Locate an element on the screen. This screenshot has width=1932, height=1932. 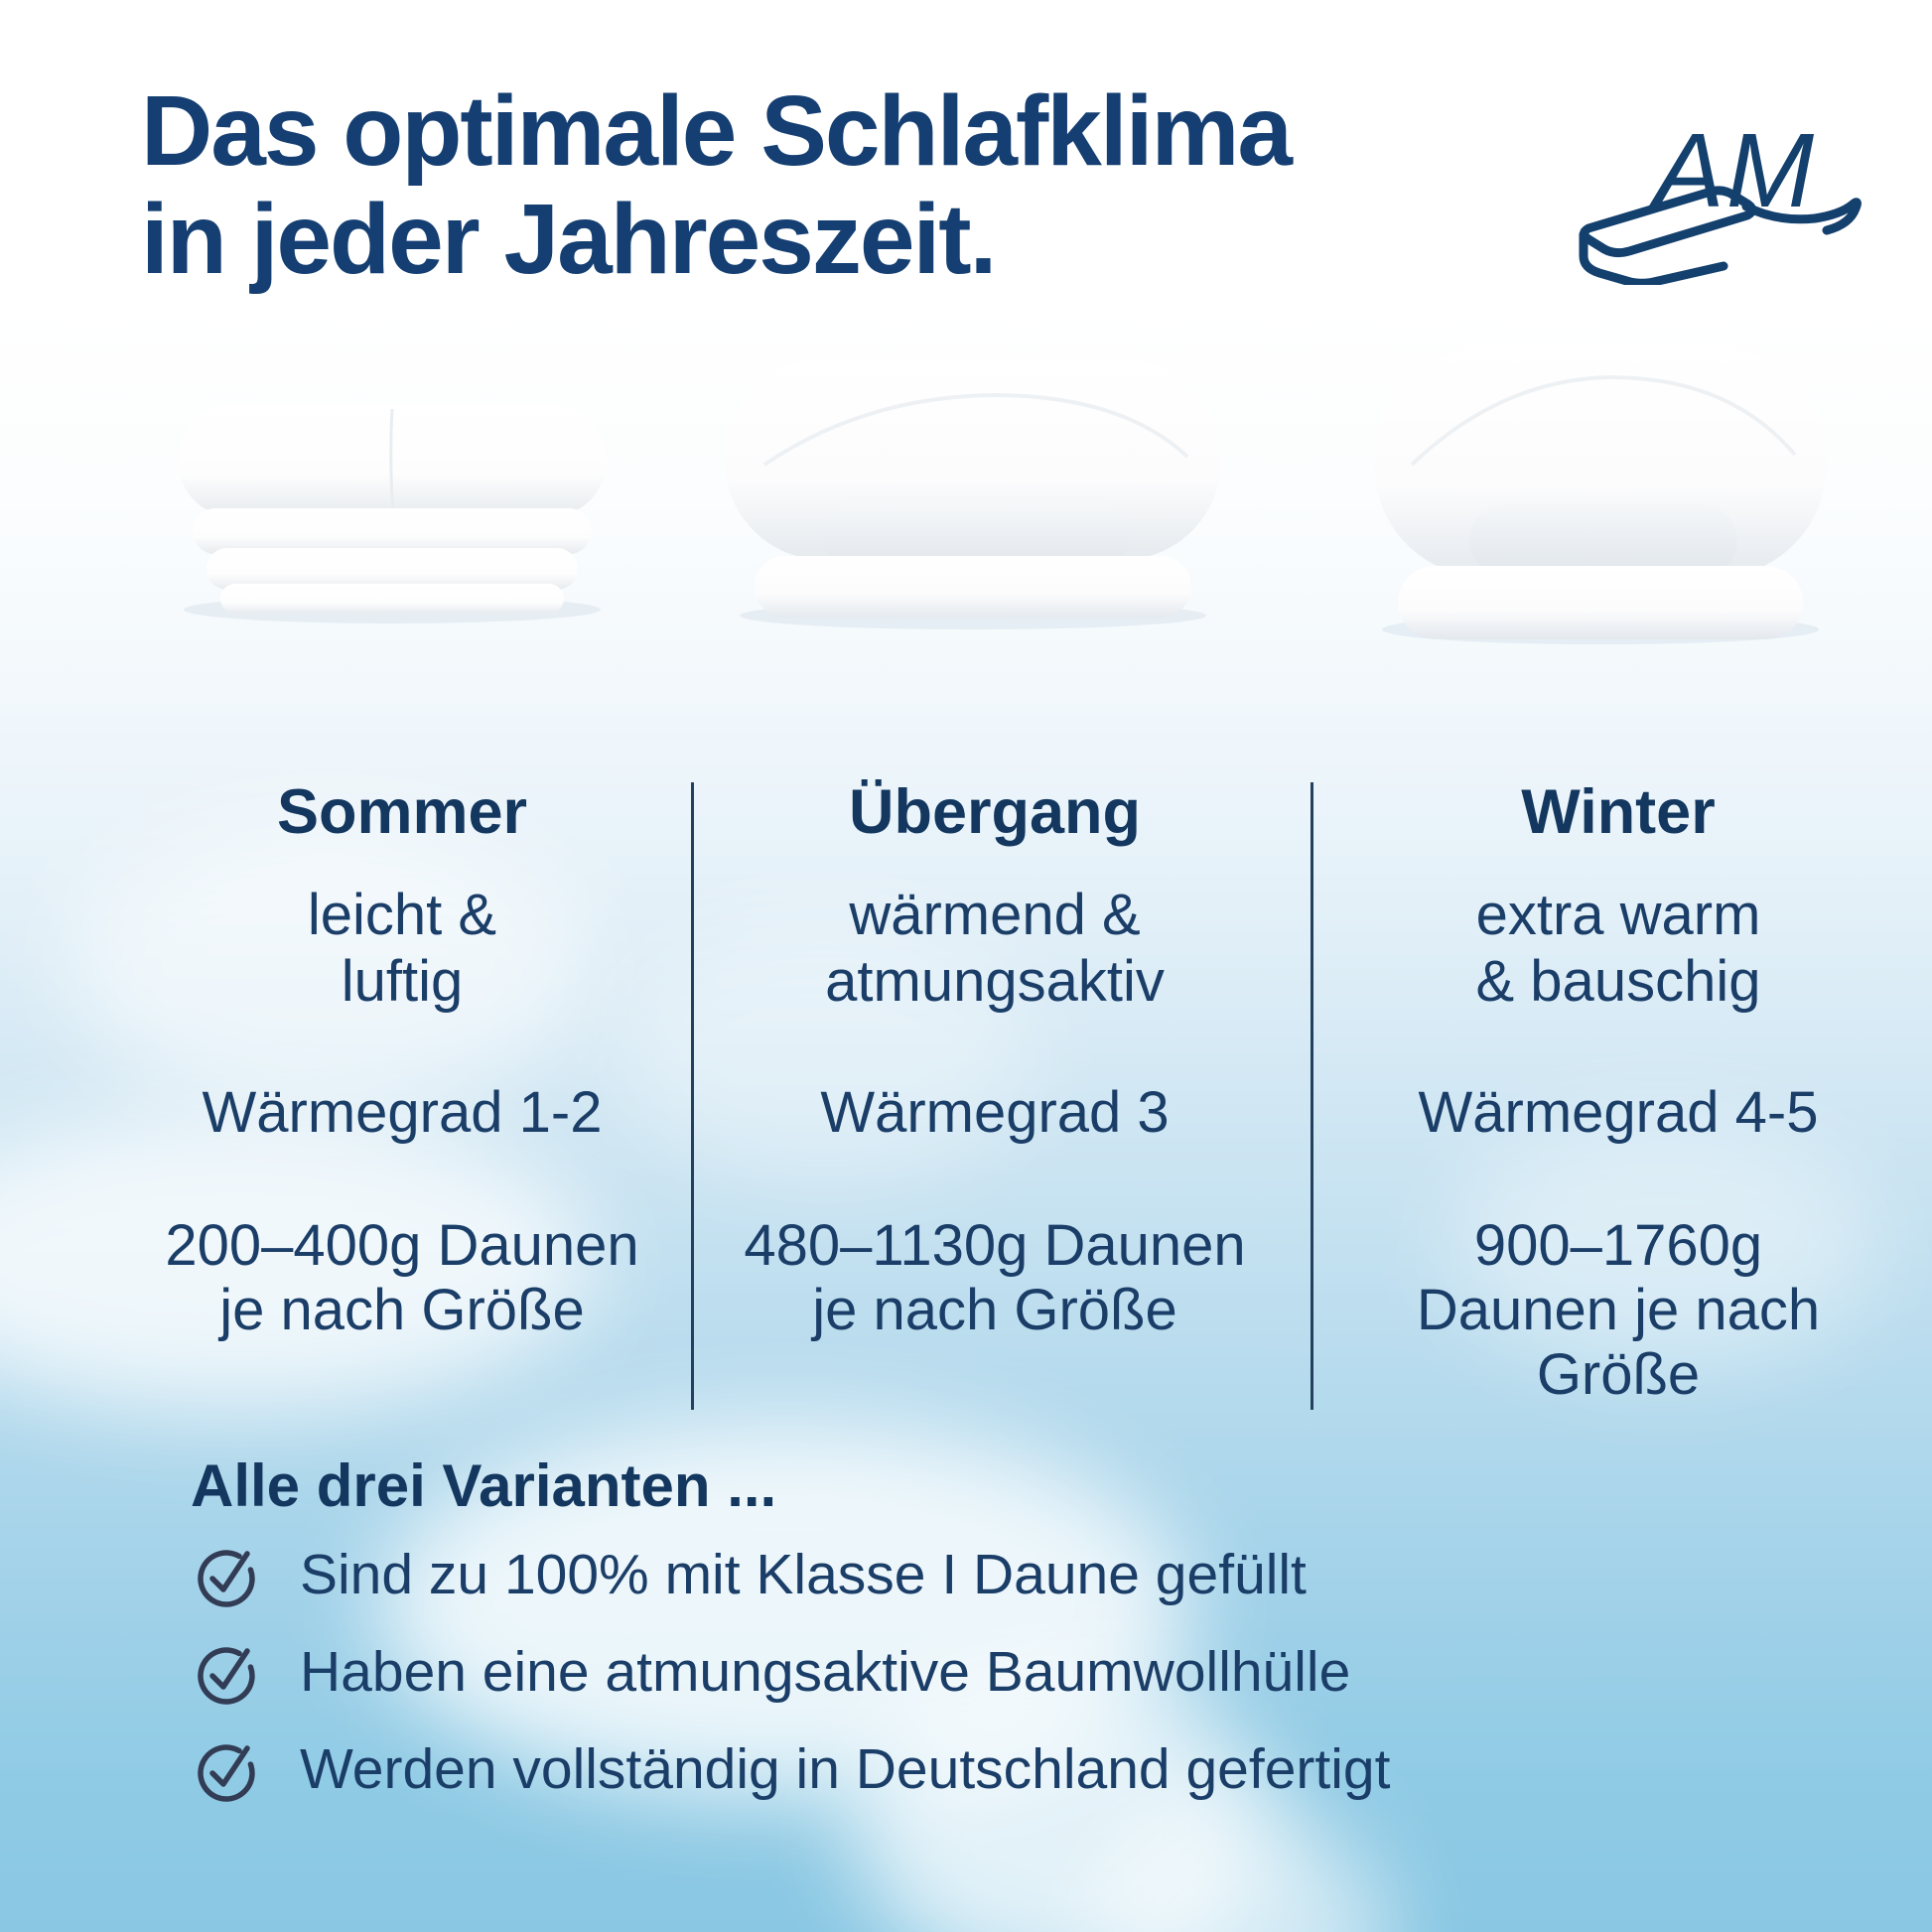
mattress-icon: AM is located at coordinates (1721, 200).